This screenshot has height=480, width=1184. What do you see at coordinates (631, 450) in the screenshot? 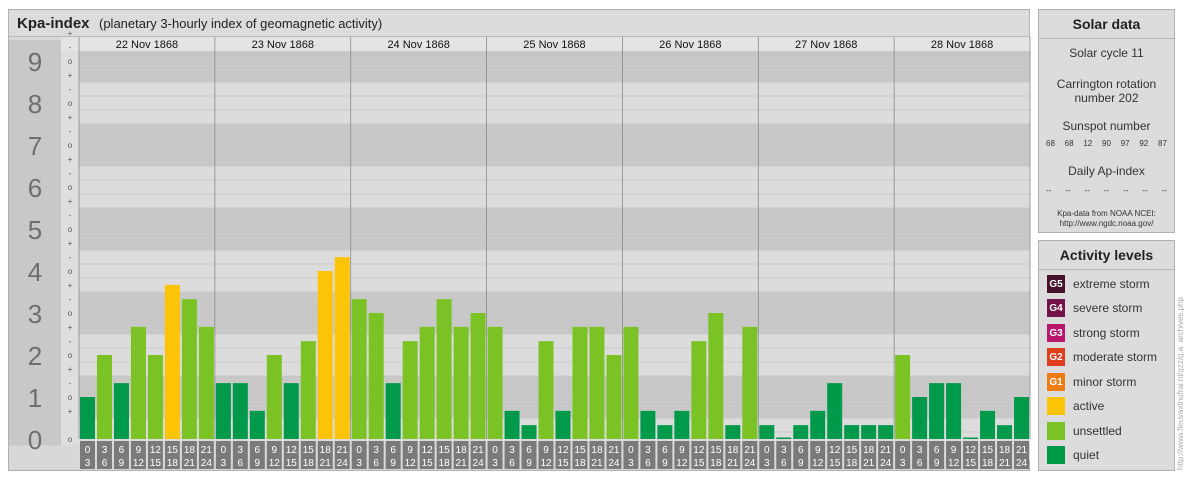
I see `interval-start-label: 0` at bounding box center [631, 450].